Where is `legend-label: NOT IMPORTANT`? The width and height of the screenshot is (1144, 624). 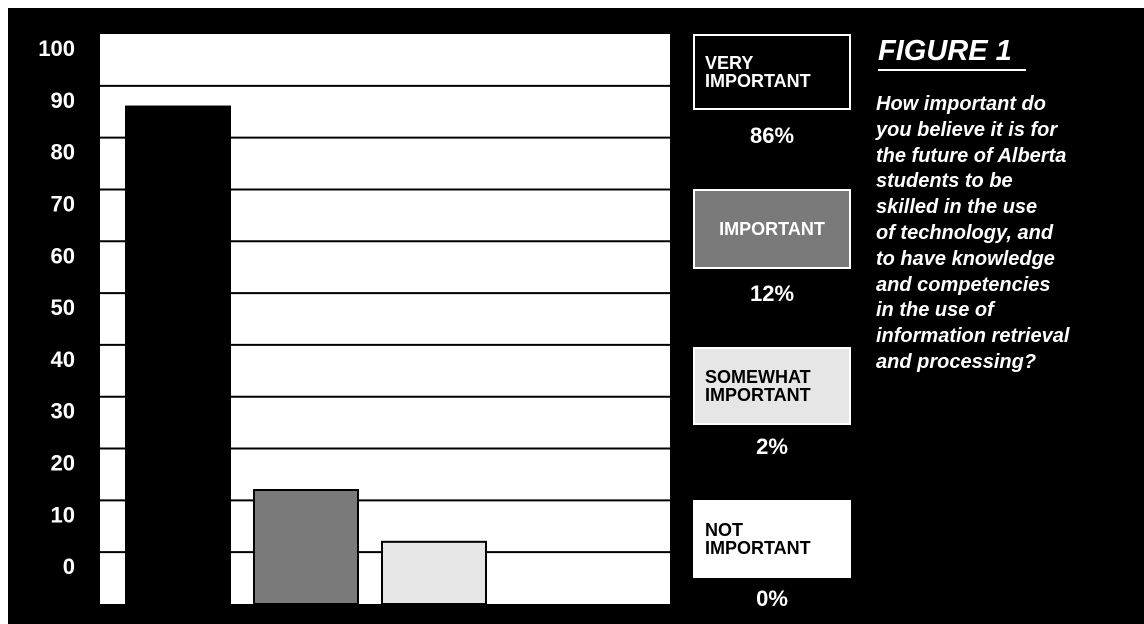 legend-label: NOT IMPORTANT is located at coordinates (758, 539).